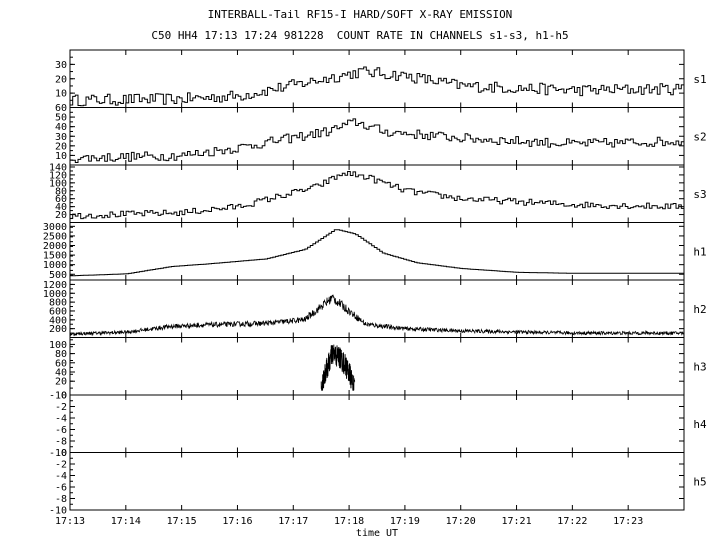  I want to click on panel-label-h5: h5, so click(699, 481).